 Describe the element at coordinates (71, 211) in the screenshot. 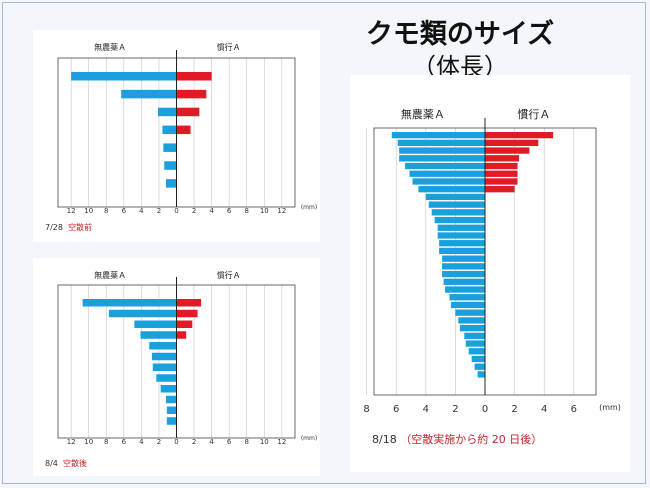

I see `tick-label-0: 12` at that location.